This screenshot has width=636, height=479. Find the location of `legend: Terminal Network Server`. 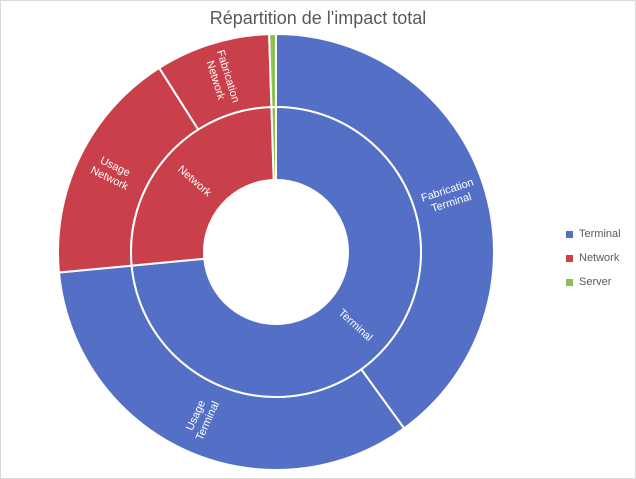

legend: Terminal Network Server is located at coordinates (593, 258).